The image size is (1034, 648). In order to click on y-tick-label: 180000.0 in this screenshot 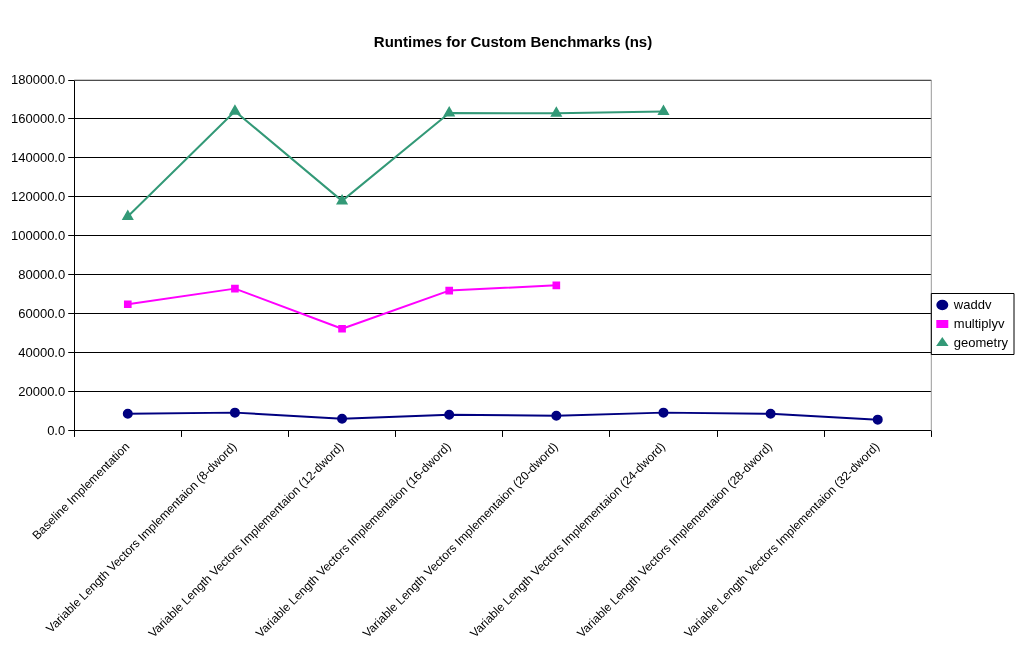, I will do `click(38, 79)`.